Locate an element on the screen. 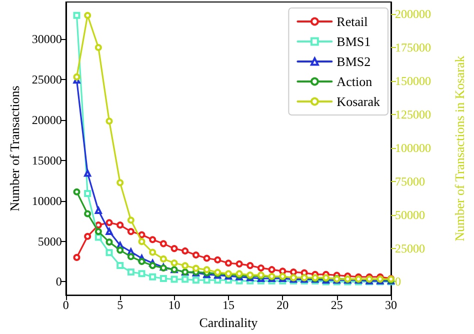  y2-tick-label: 175000 is located at coordinates (413, 47).